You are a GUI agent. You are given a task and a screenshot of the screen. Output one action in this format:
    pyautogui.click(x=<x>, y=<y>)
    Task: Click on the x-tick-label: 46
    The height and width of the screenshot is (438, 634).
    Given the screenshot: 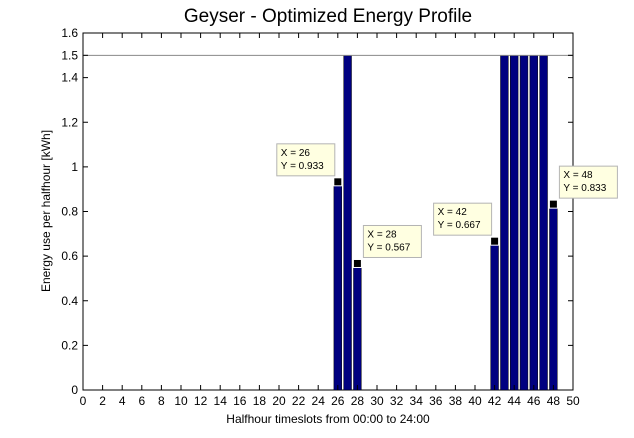 What is the action you would take?
    pyautogui.click(x=534, y=401)
    